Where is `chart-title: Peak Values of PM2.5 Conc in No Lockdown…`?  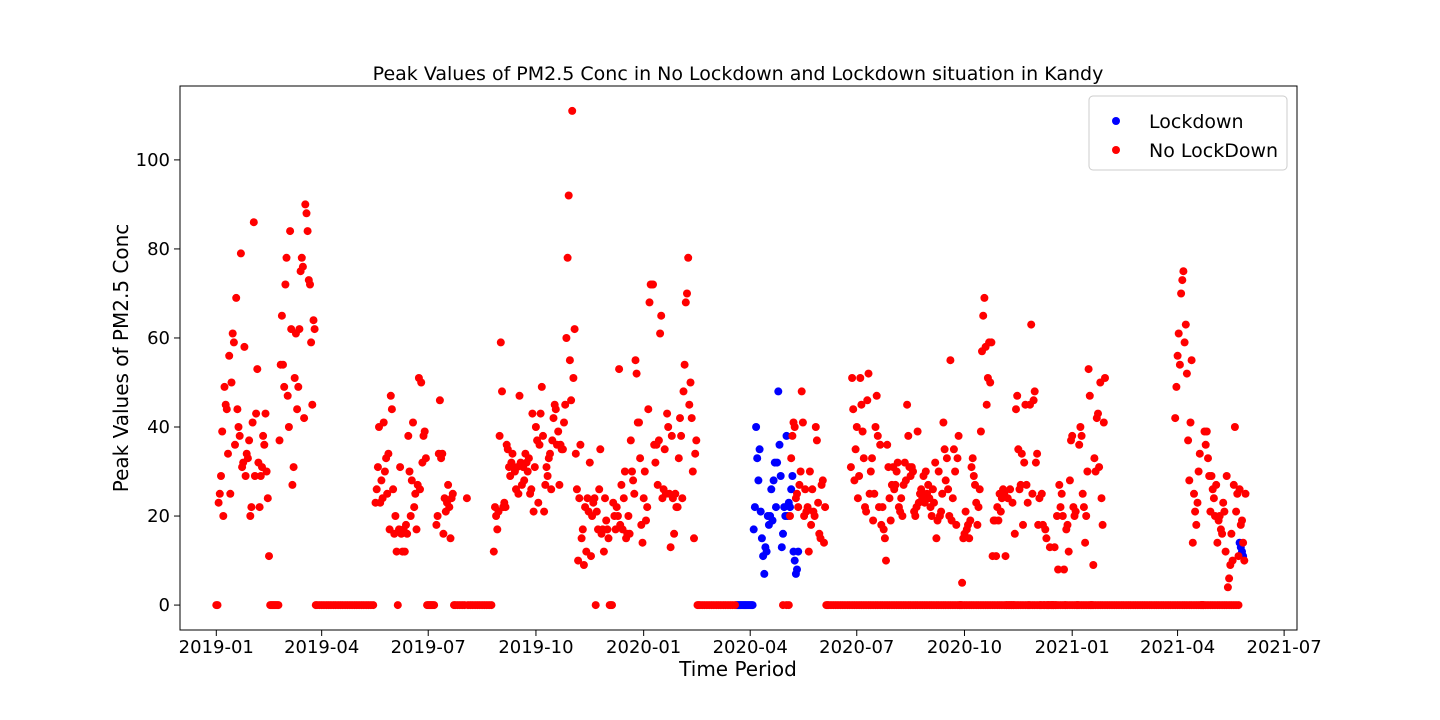
chart-title: Peak Values of PM2.5 Conc in No Lockdown… is located at coordinates (738, 74).